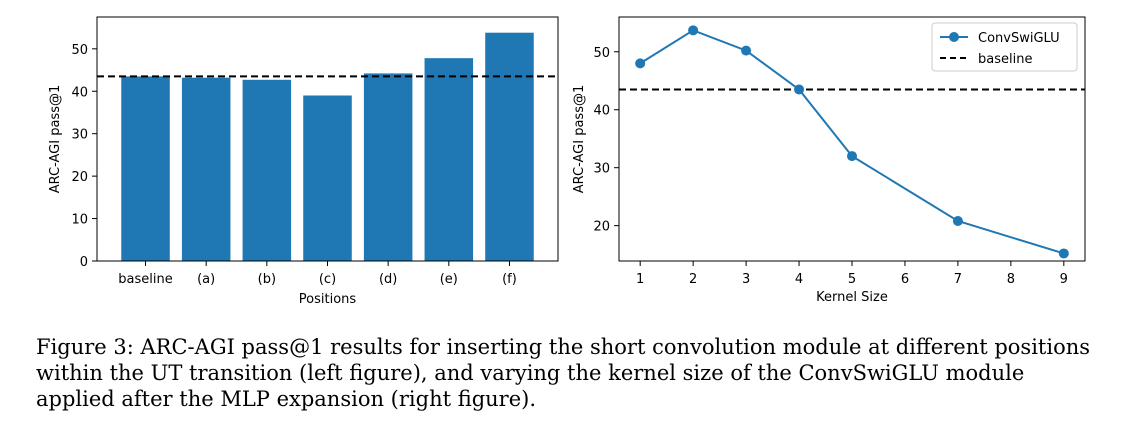  Describe the element at coordinates (1064, 279) in the screenshot. I see `x-tick-label-8: 9` at that location.